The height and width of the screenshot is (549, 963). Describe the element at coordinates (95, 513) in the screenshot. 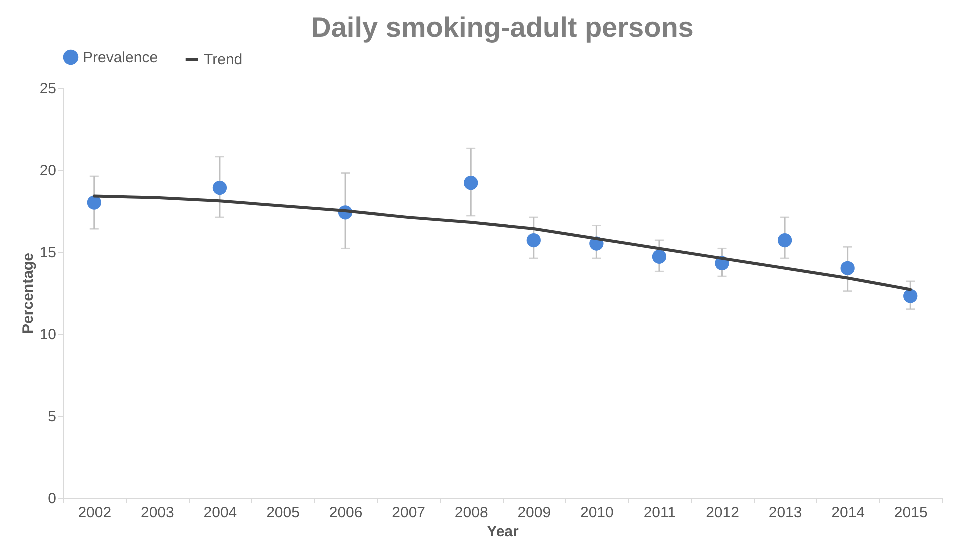

I see `x-tick-label: 2002` at that location.